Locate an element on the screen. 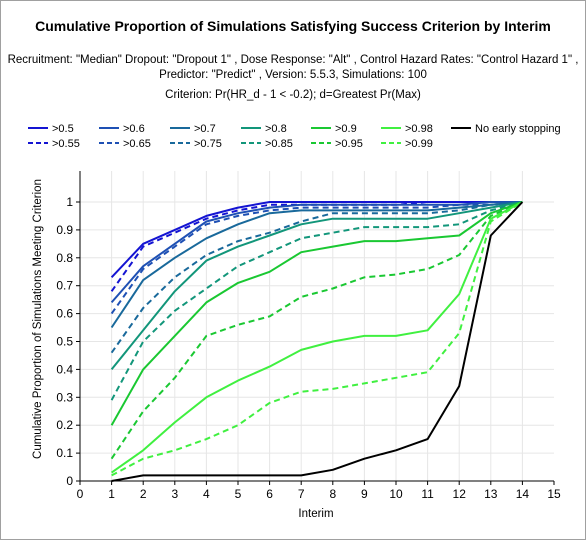 This screenshot has height=540, width=586. x-tick-label: 2 is located at coordinates (143, 494).